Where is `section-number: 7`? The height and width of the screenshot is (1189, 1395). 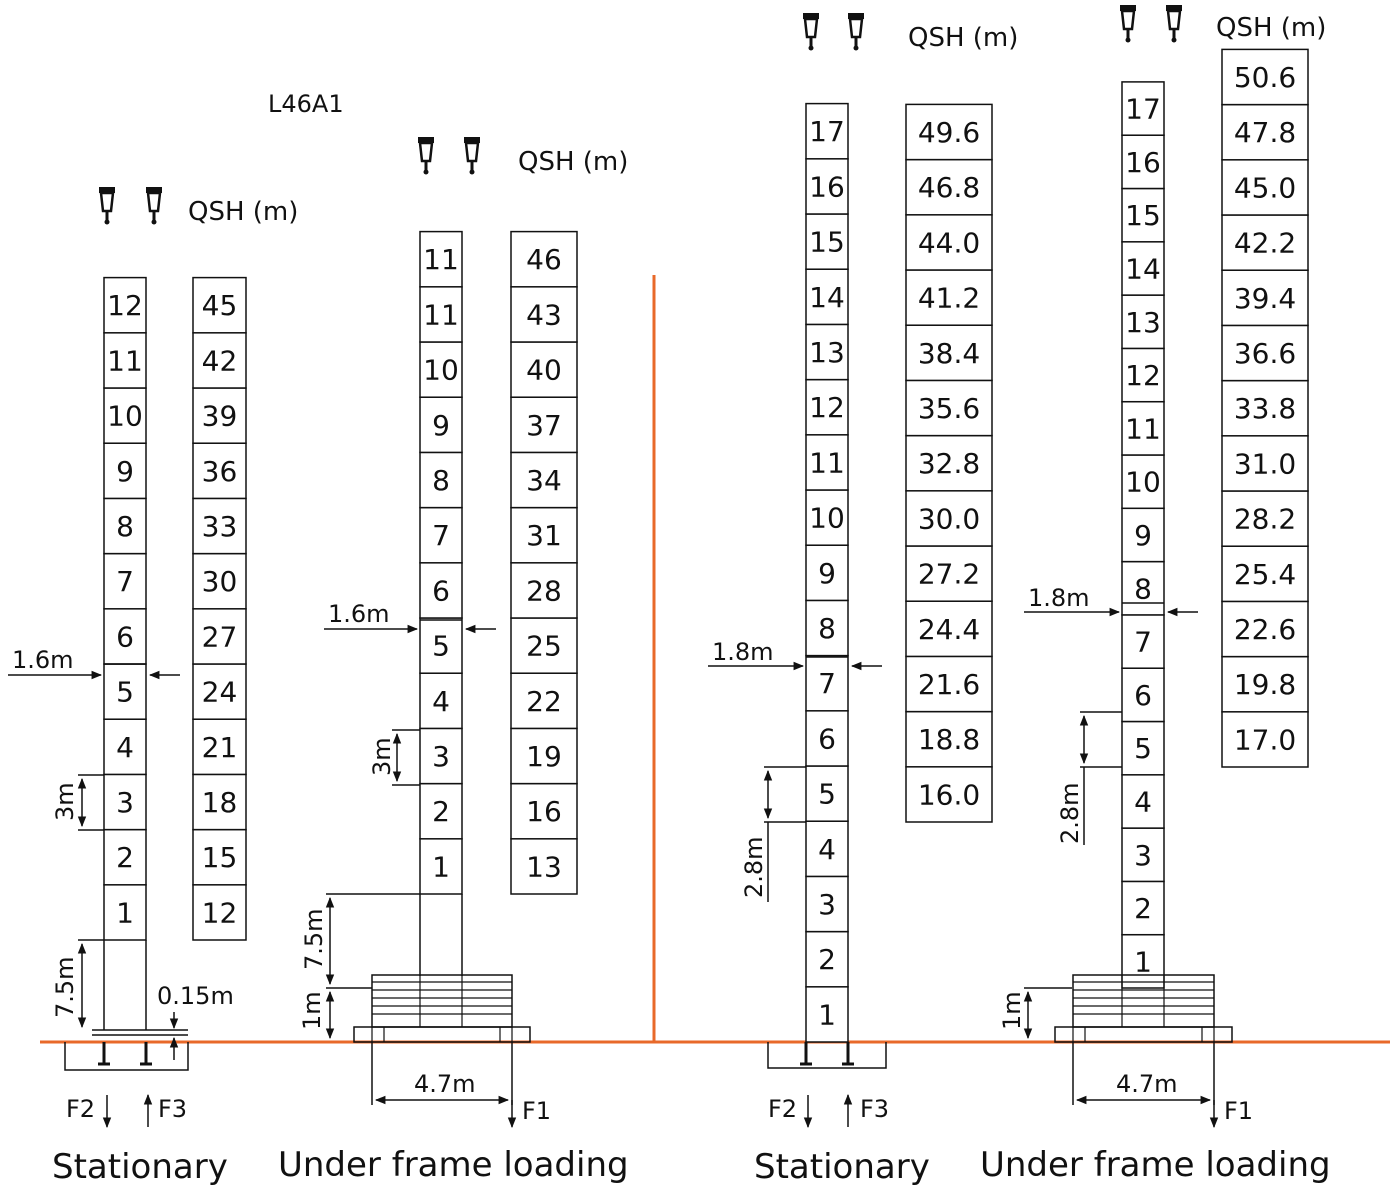 section-number: 7 is located at coordinates (1143, 642).